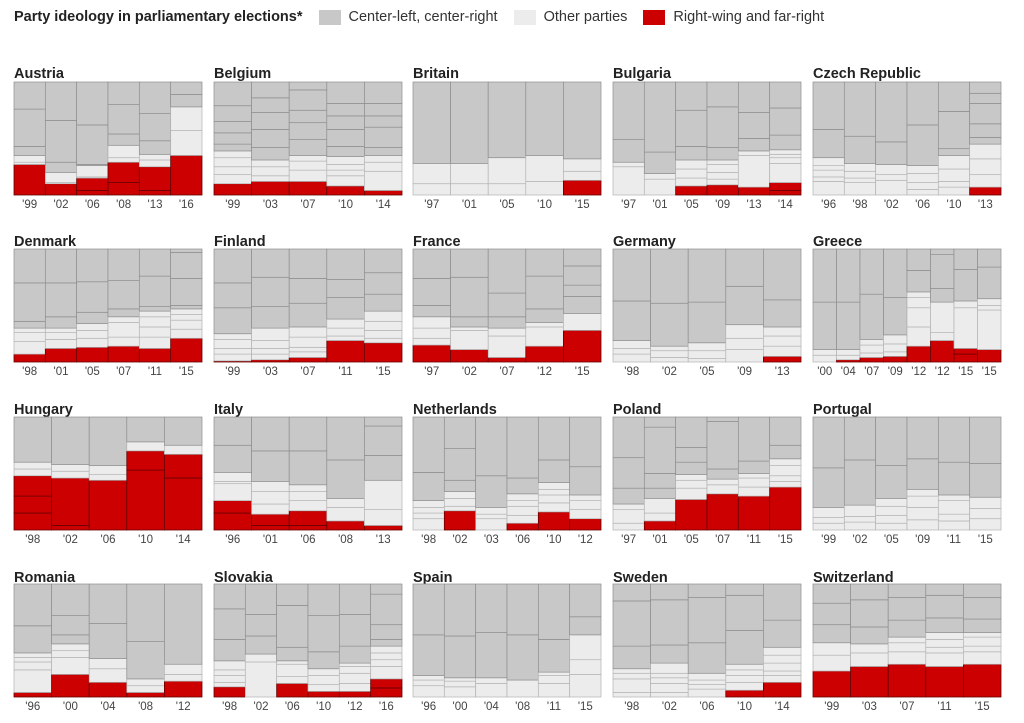 The height and width of the screenshot is (723, 1024). I want to click on panel-sweden: Sweden '98 '02 '06 '10 '14, so click(707, 641).